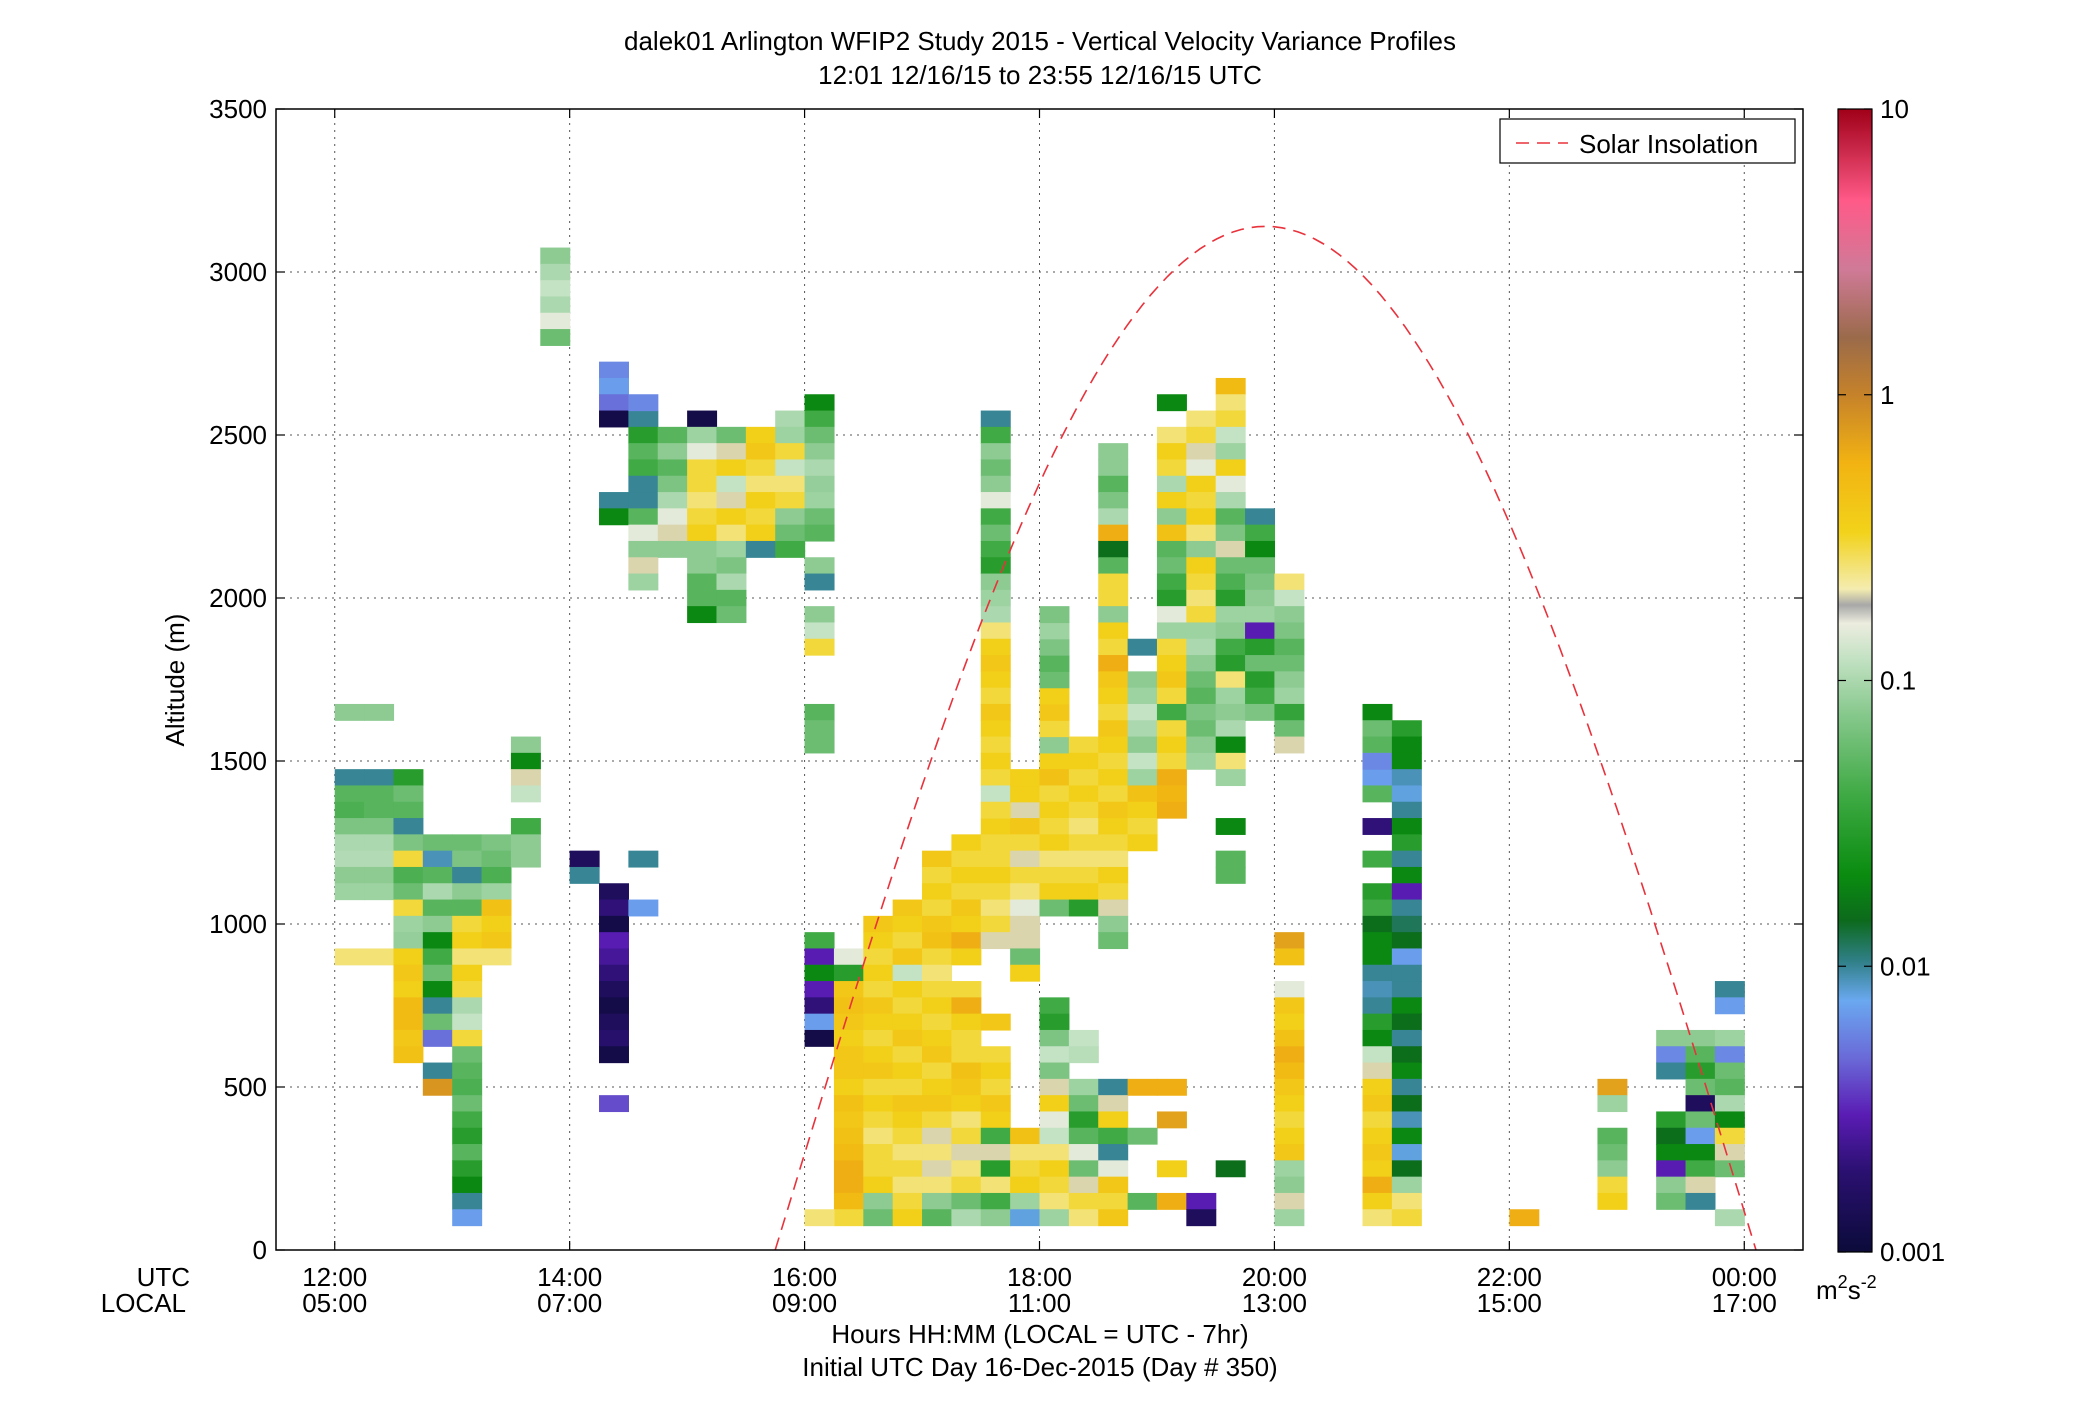  Describe the element at coordinates (238, 598) in the screenshot. I see `y-tick-label: 2000` at that location.